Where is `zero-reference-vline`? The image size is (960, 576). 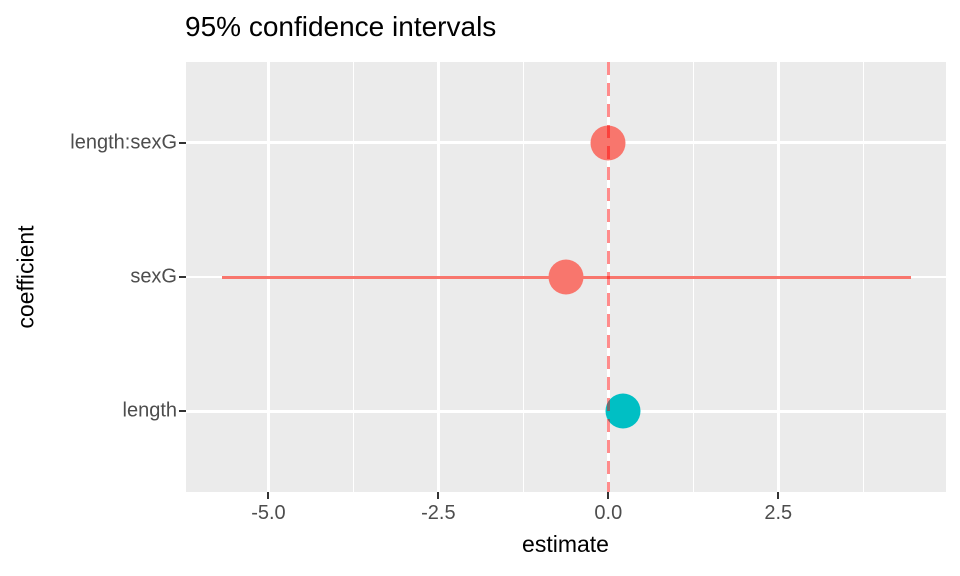 zero-reference-vline is located at coordinates (608, 277).